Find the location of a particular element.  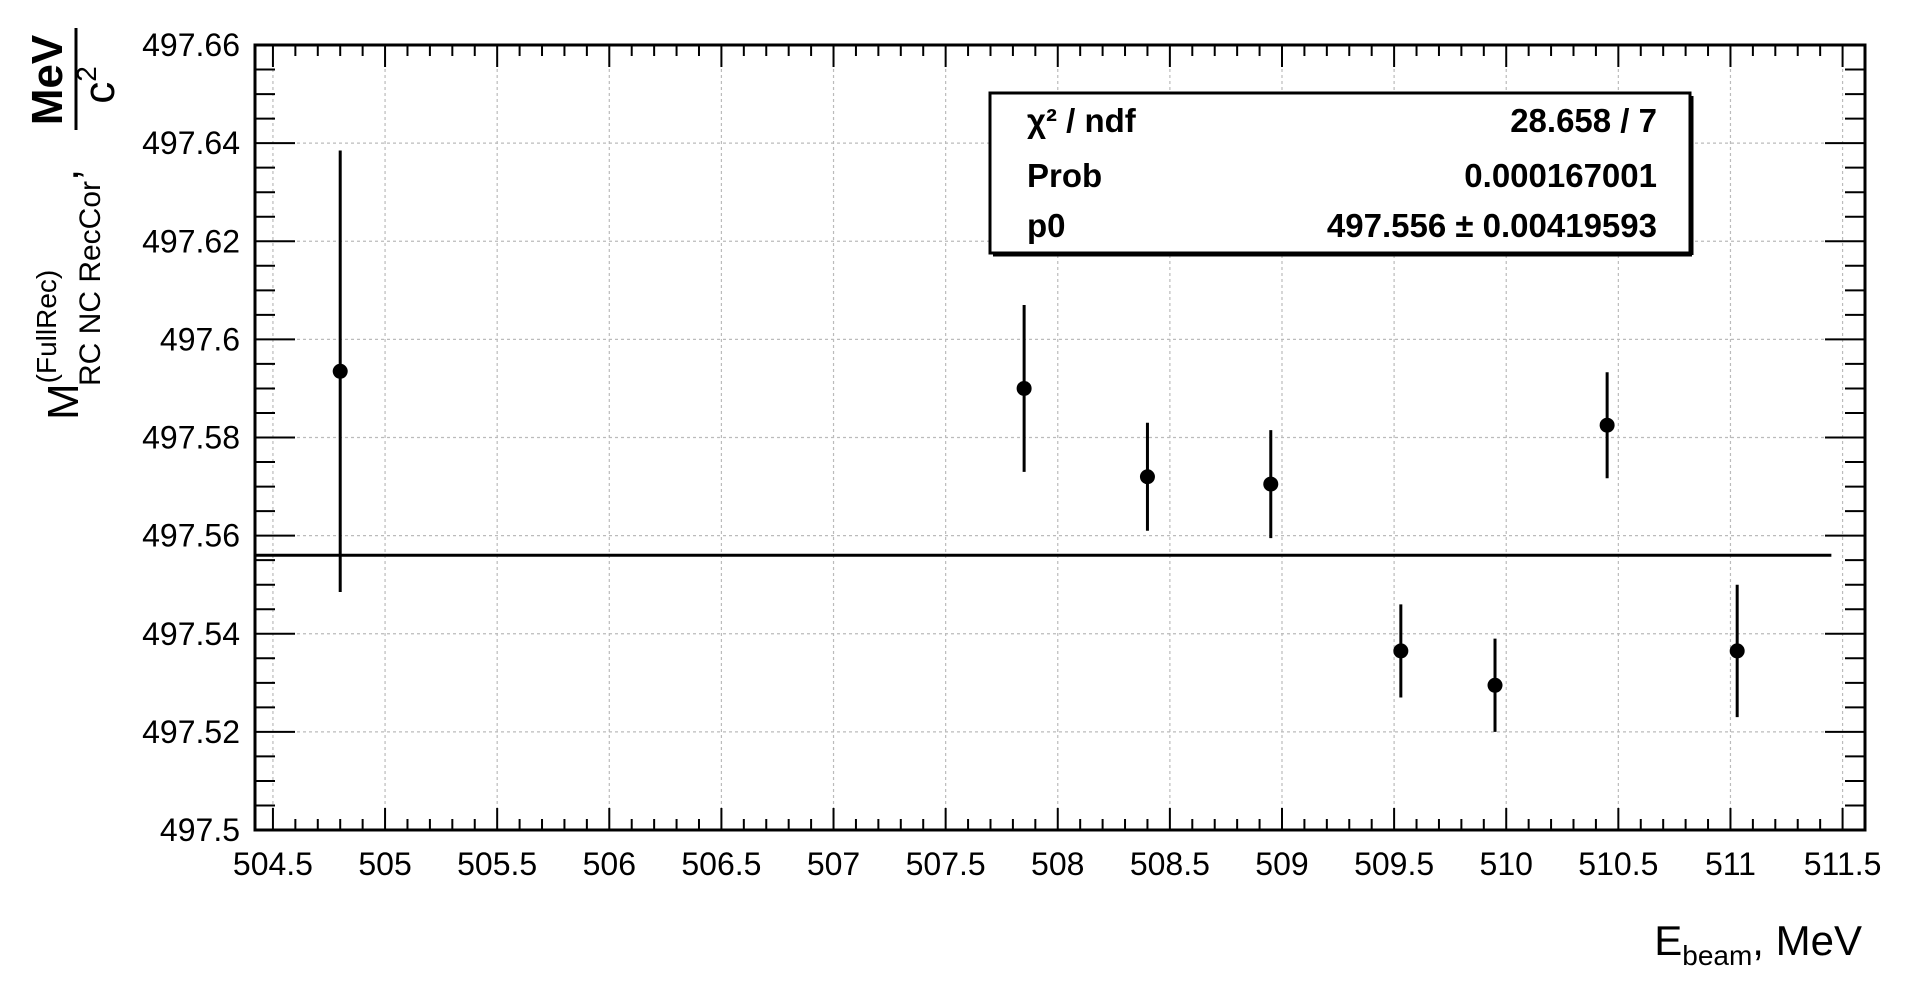

x-tick-label: 505 is located at coordinates (384, 864).